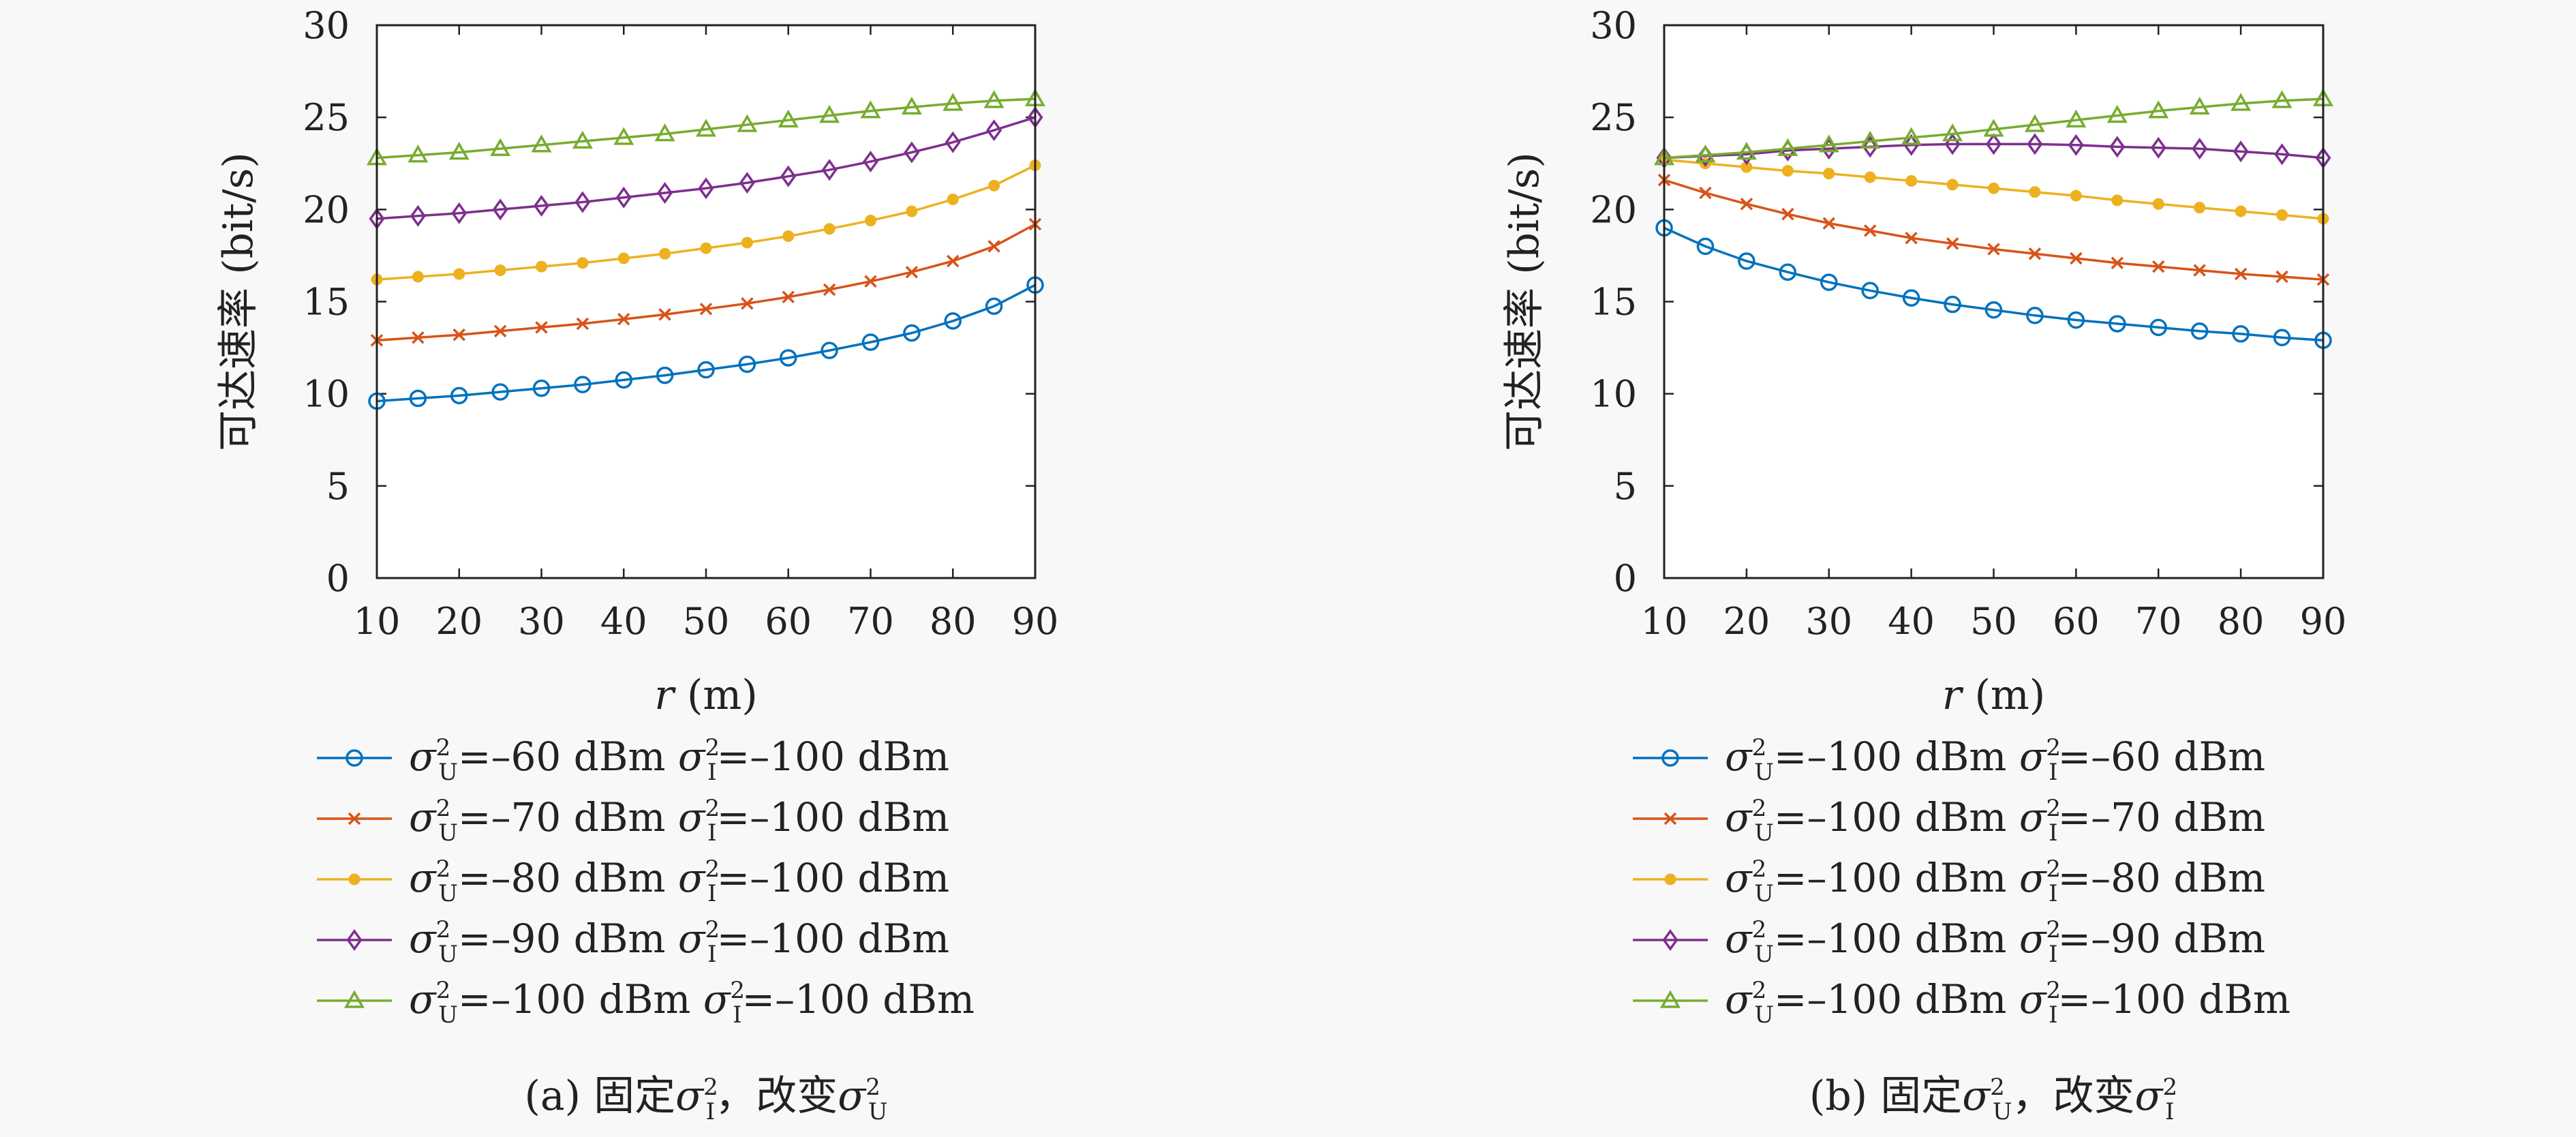 This screenshot has width=2576, height=1137. Describe the element at coordinates (633, 759) in the screenshot. I see `legend-entry: σ2 U=–60 dBm σ2 I=–100 dBm` at that location.